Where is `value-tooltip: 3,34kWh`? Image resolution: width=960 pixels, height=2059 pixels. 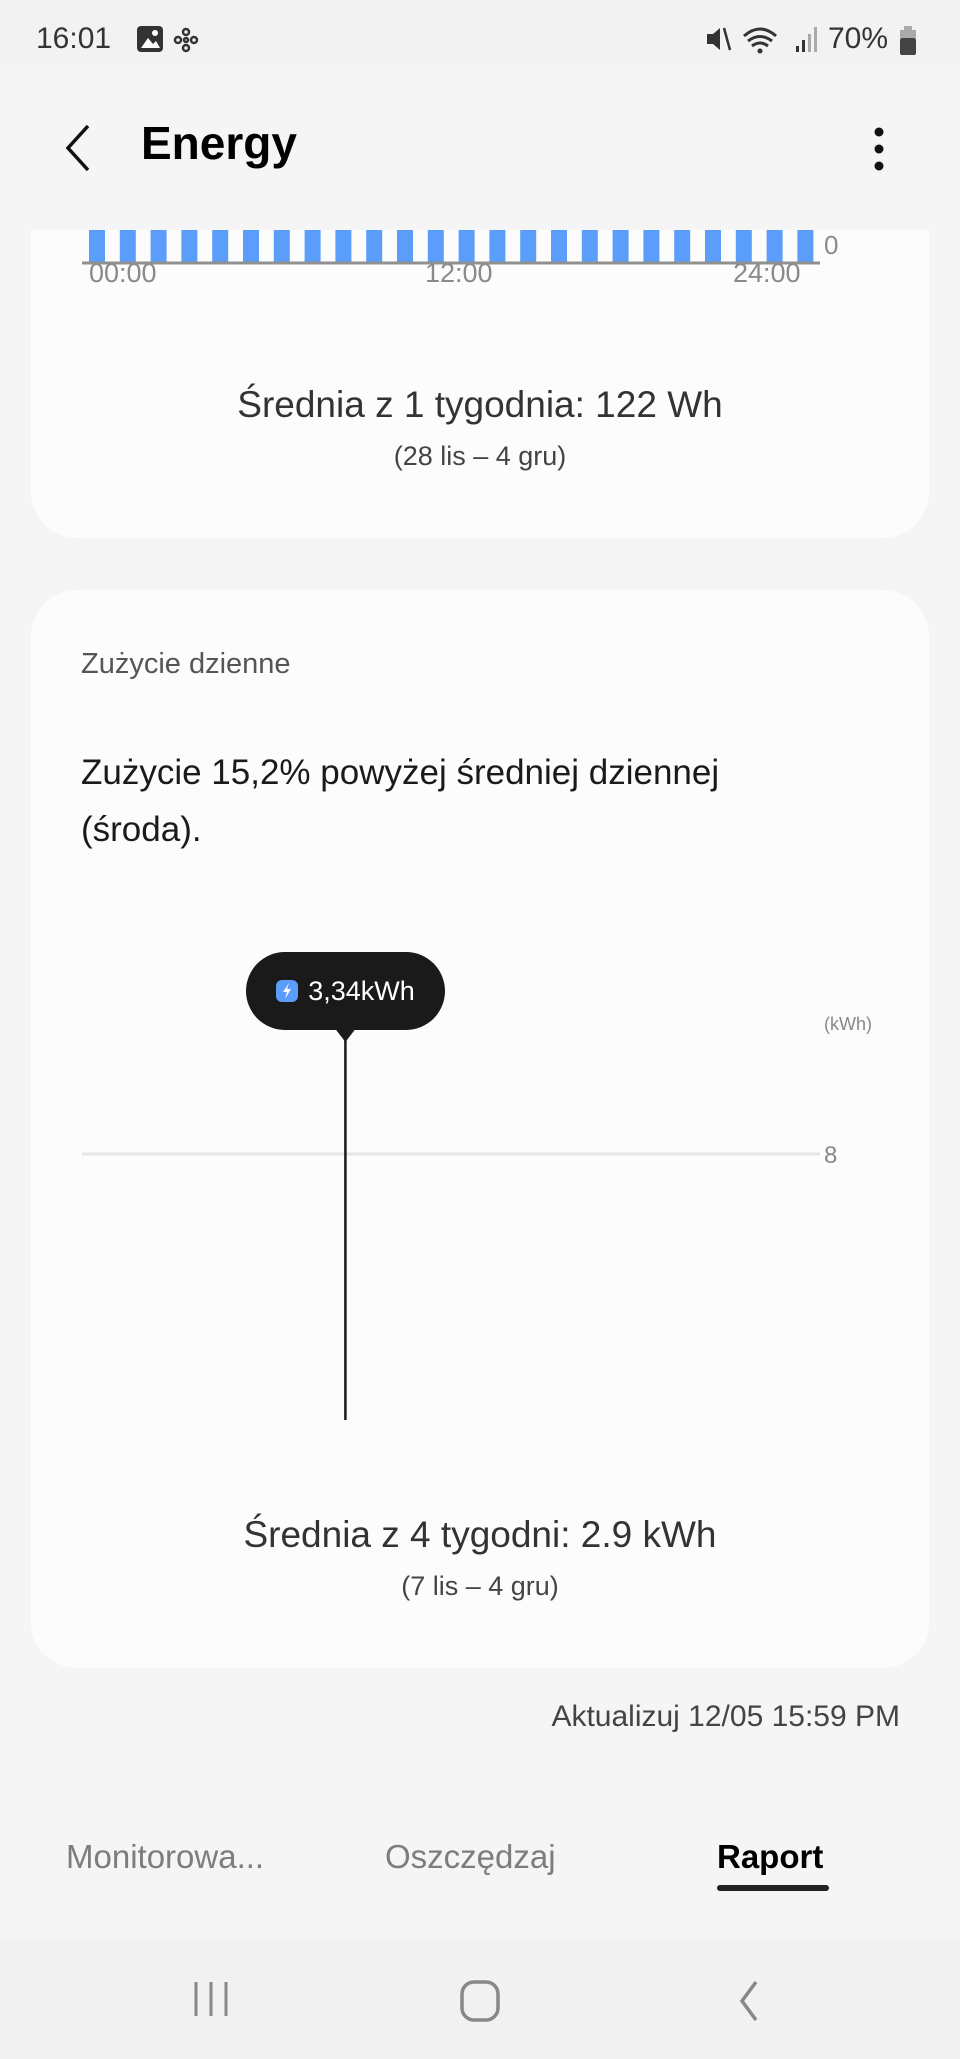
value-tooltip: 3,34kWh is located at coordinates (345, 991).